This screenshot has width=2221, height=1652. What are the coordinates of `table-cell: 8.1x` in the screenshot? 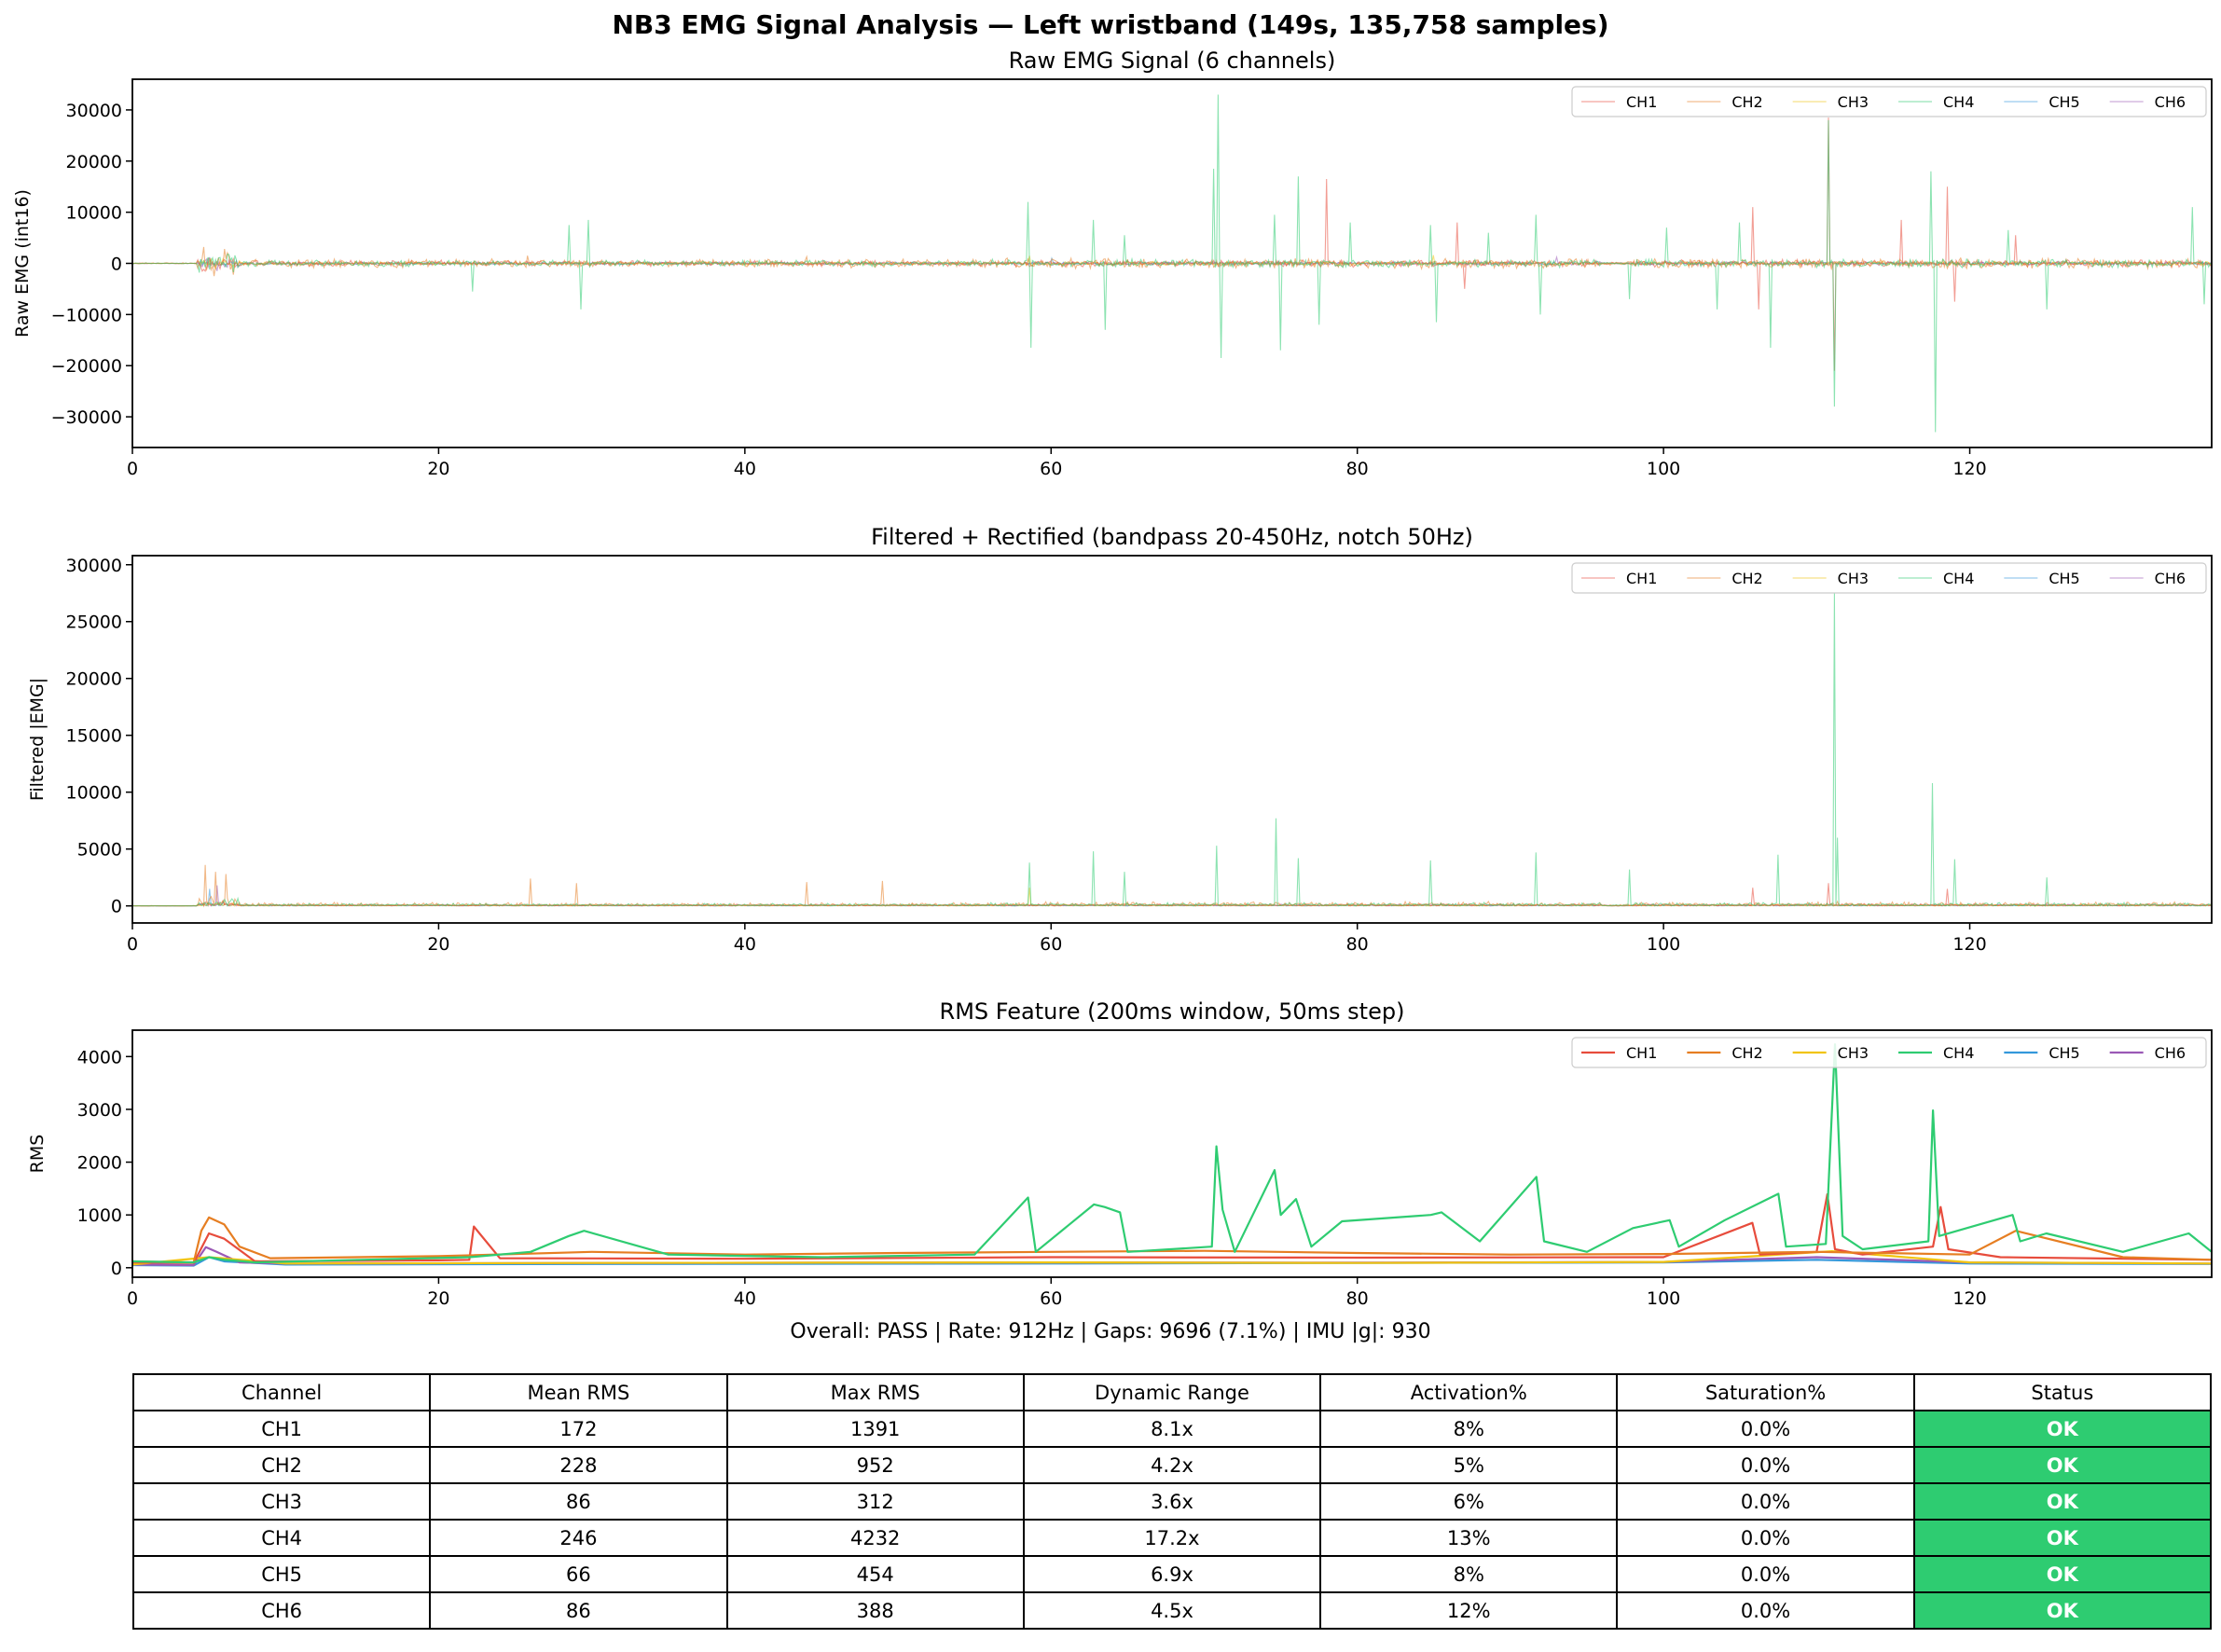 It's located at (1172, 1429).